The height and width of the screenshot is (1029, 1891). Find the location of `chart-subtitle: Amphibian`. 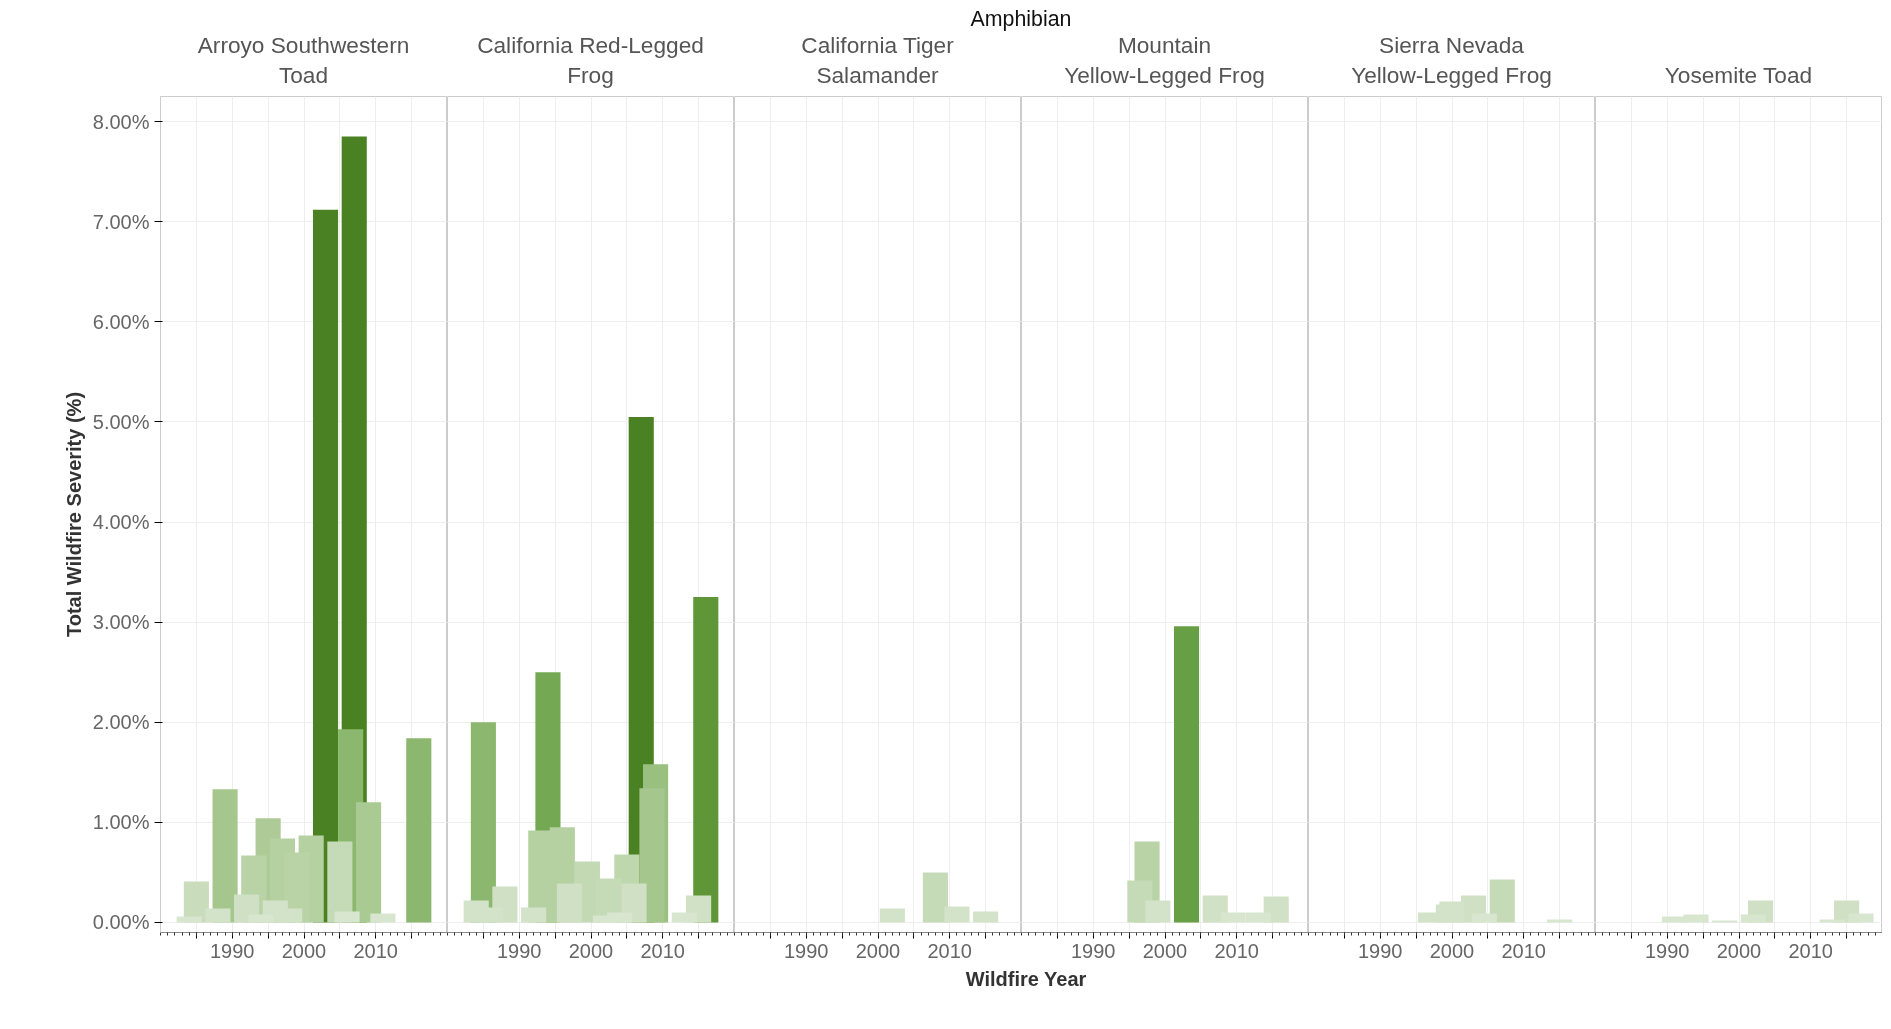

chart-subtitle: Amphibian is located at coordinates (1021, 19).